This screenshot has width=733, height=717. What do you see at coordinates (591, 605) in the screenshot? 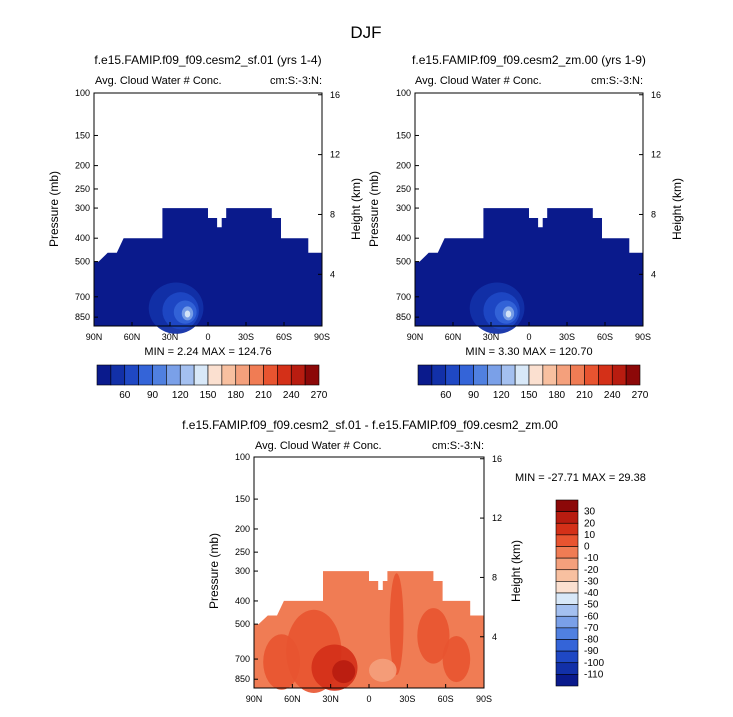
I see `colorbar-label: -50` at bounding box center [591, 605].